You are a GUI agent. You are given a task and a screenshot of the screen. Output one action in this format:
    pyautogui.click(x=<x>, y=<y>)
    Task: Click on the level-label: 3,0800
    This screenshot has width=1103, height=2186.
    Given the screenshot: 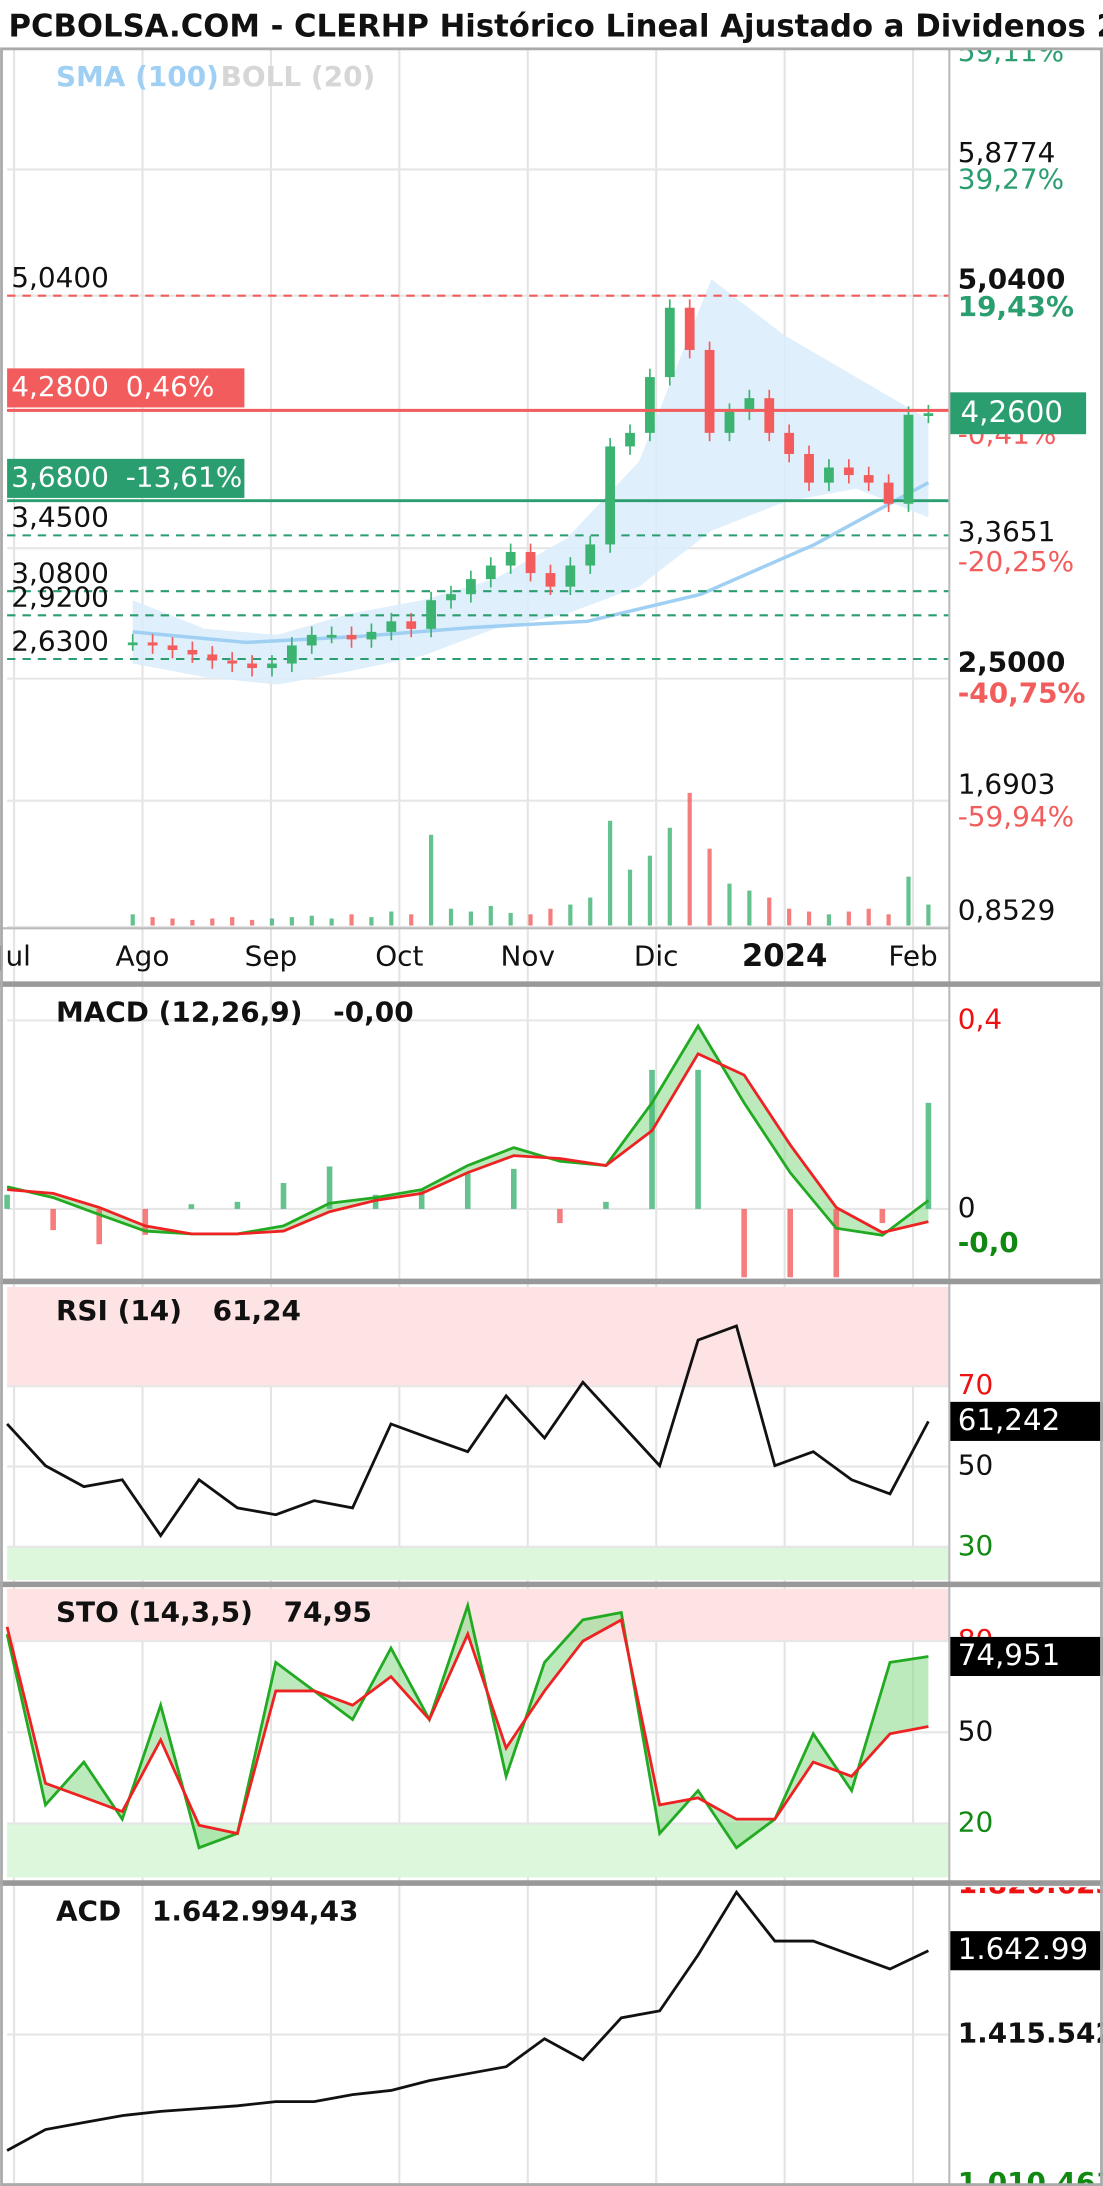 What is the action you would take?
    pyautogui.click(x=60, y=572)
    